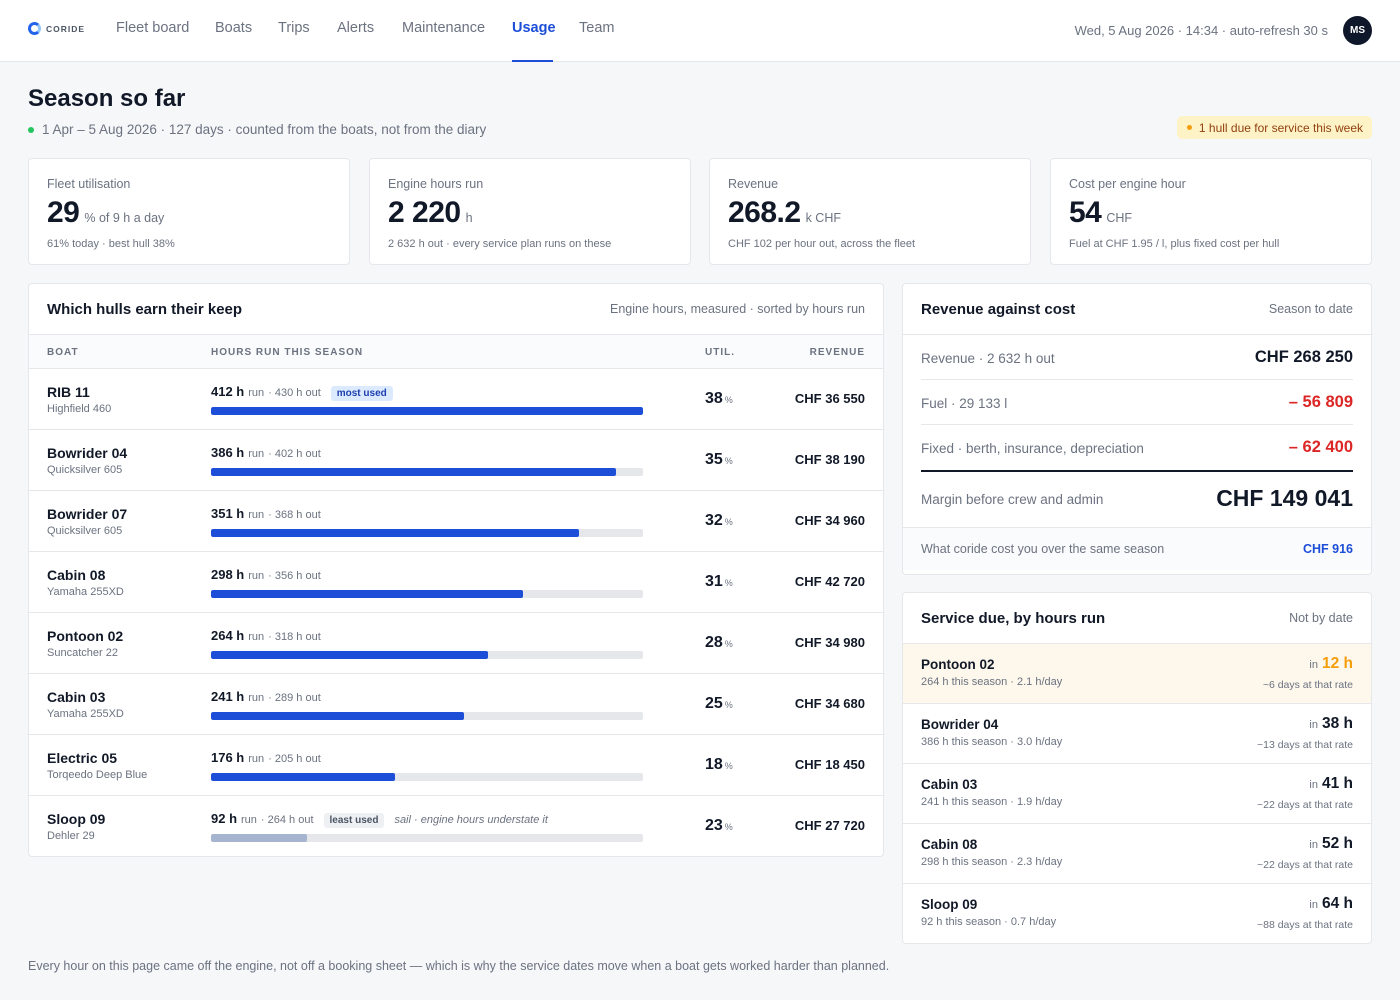 The image size is (1400, 1000). What do you see at coordinates (964, 403) in the screenshot?
I see `line-label: Fuel · 29 133 l` at bounding box center [964, 403].